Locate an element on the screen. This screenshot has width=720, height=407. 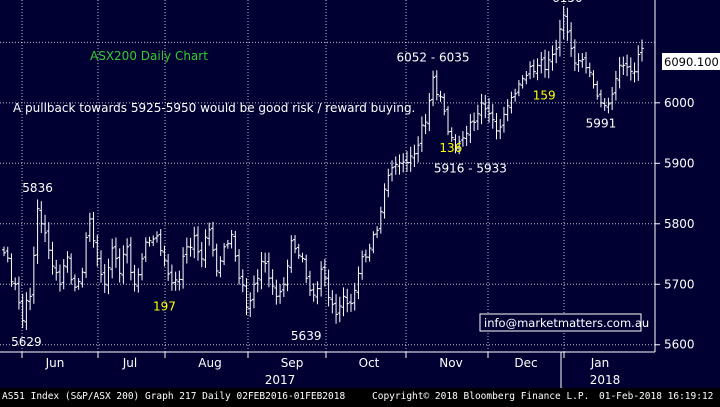
y-tick-label-5800: 5800 is located at coordinates (679, 224).